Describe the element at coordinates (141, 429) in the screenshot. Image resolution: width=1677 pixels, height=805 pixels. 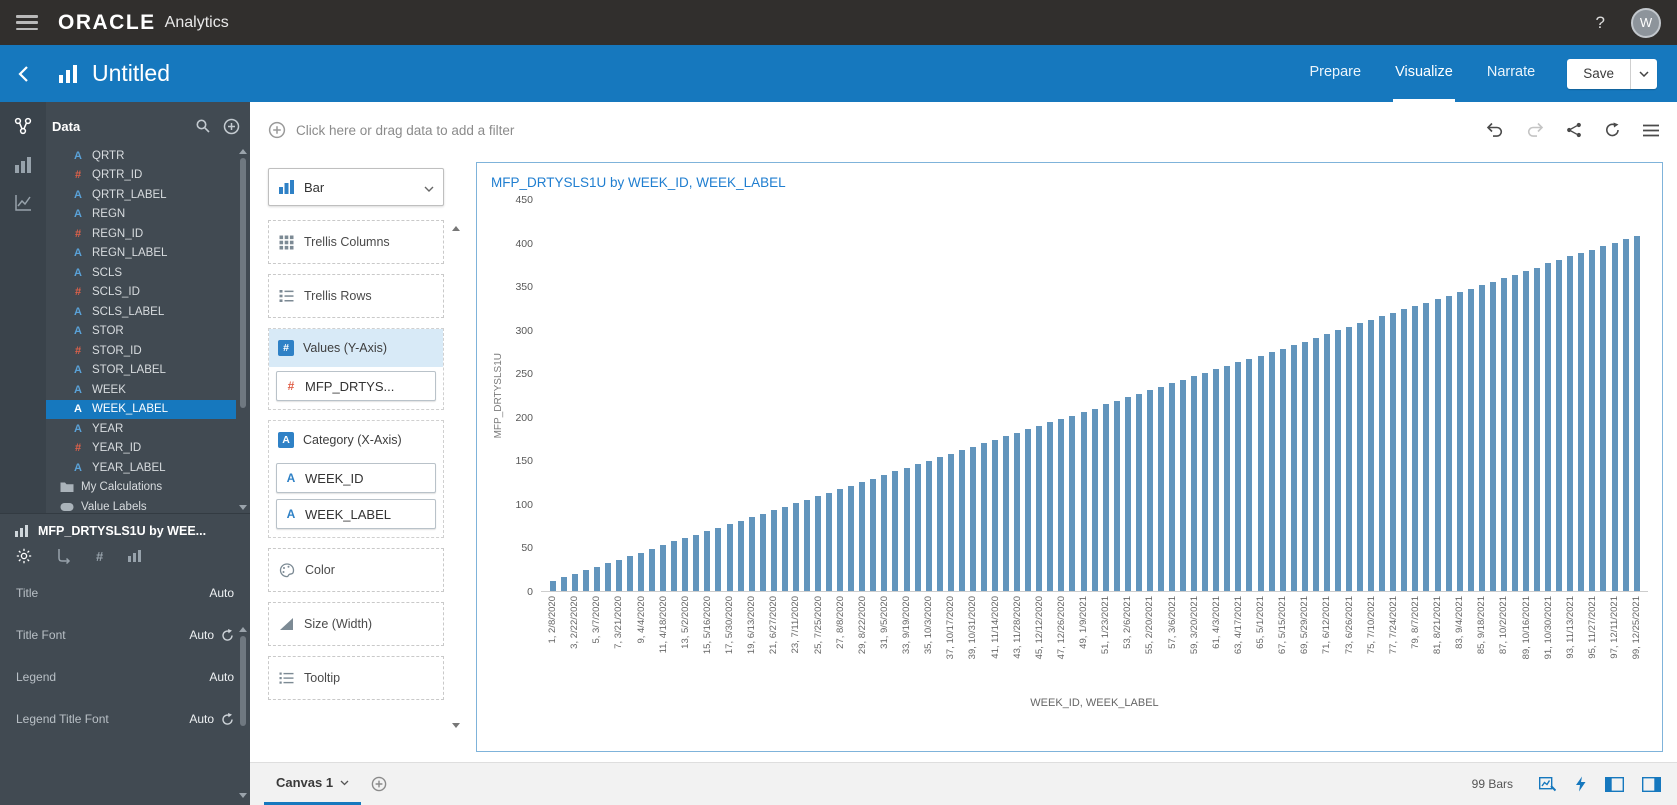
I see `field-item-year: A YEAR` at that location.